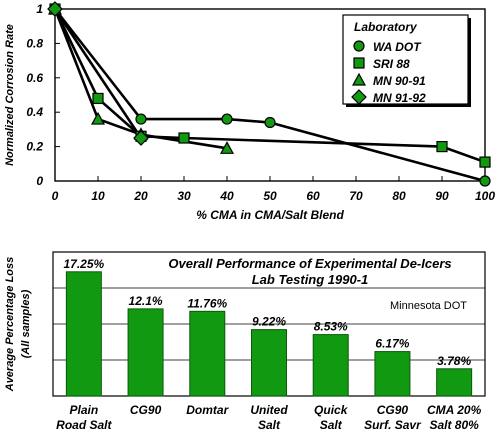  I want to click on line-x-axis-label: % CMA in CMA/Salt Blend, so click(270, 215).